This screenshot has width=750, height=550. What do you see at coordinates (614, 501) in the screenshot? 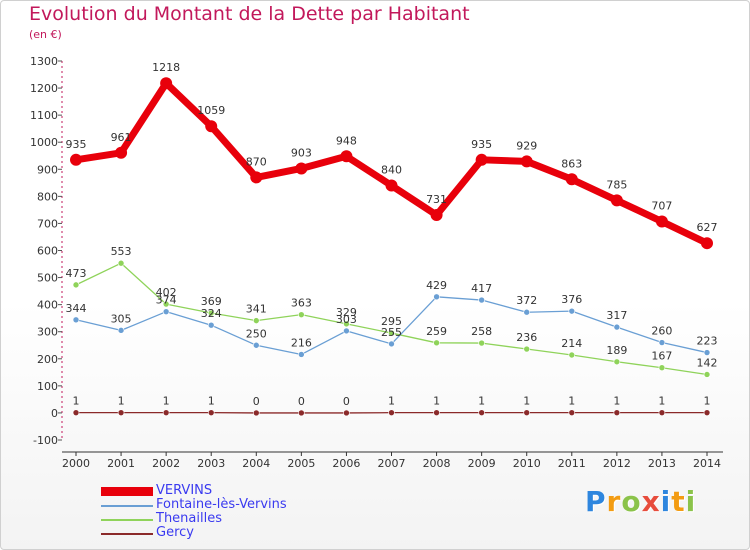
I see `logo-letter: r` at bounding box center [614, 501].